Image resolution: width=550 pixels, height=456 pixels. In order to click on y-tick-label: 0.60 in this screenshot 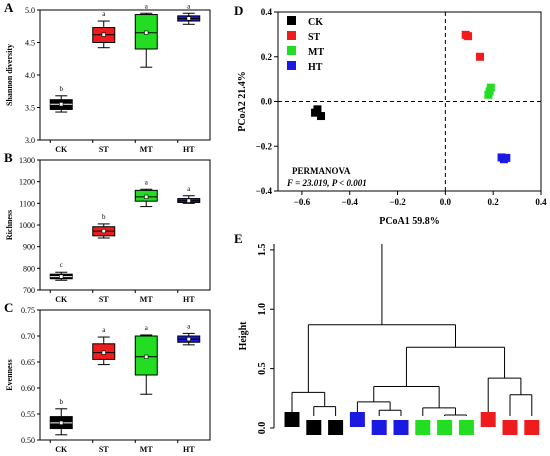, I will do `click(28, 388)`.